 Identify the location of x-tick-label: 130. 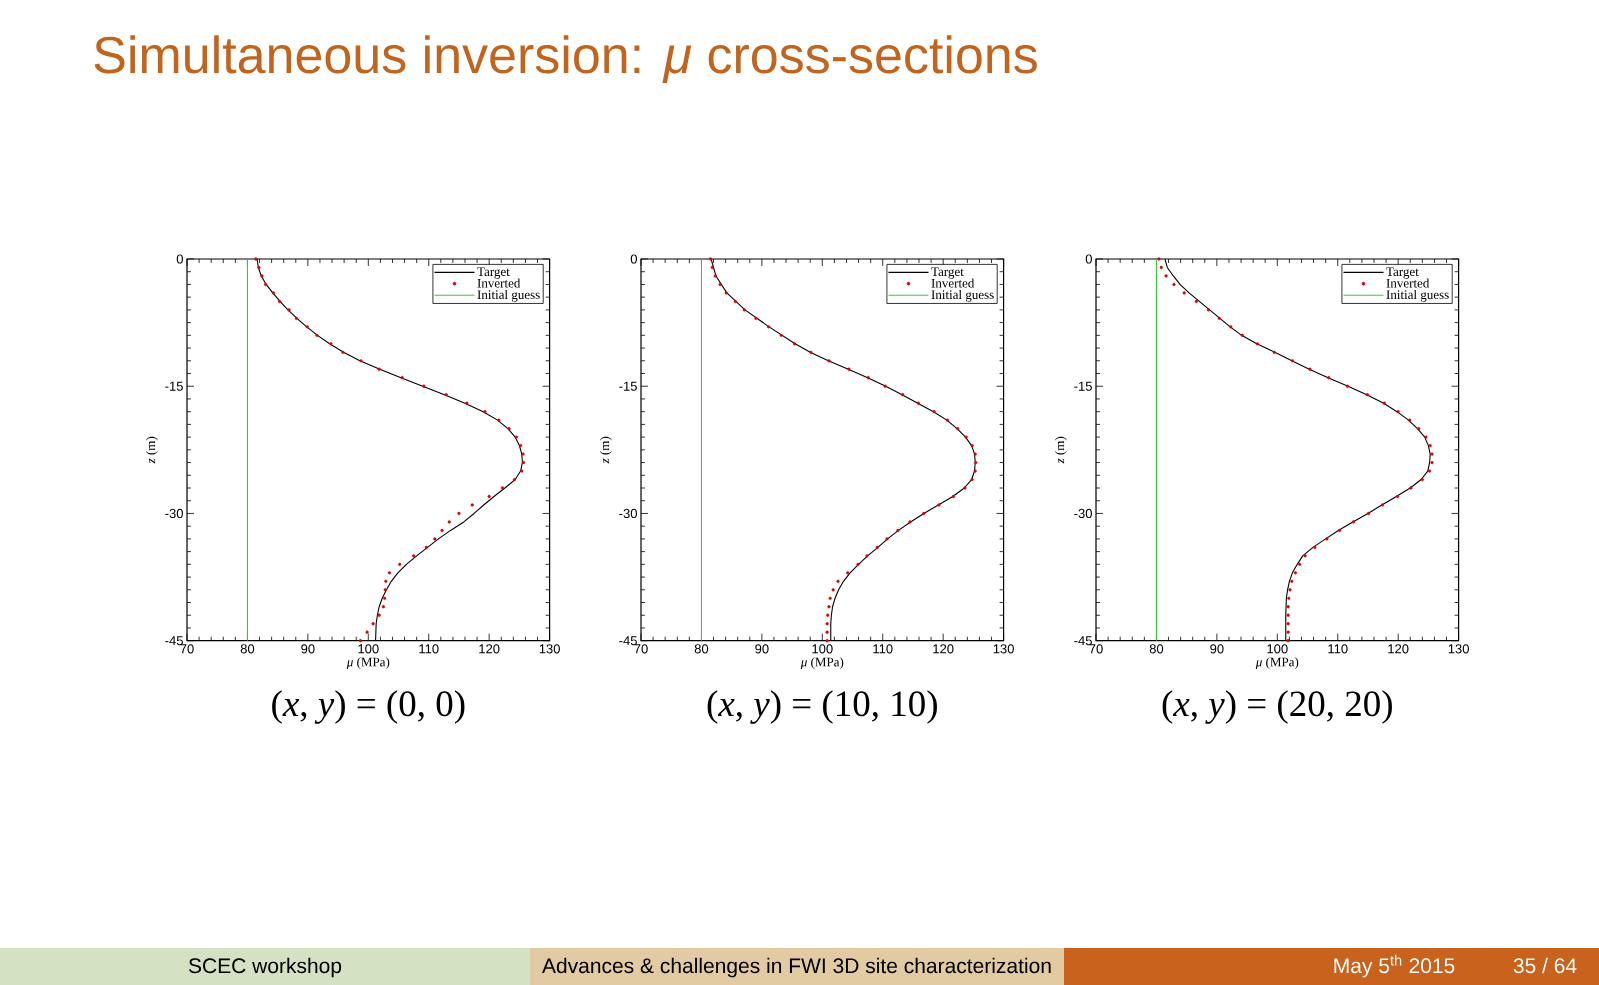
(549, 649).